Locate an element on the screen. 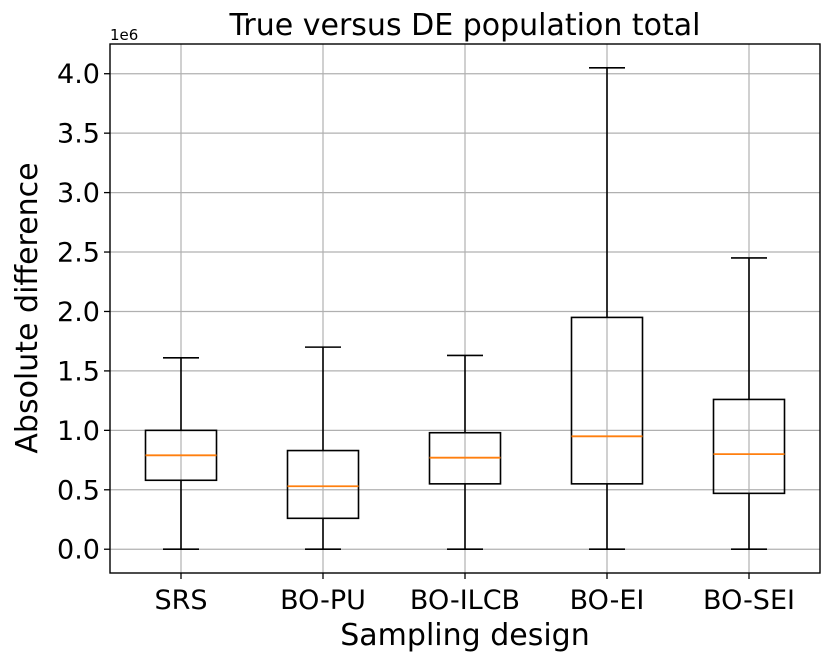  y-tick-label: 1.0 is located at coordinates (78, 431).